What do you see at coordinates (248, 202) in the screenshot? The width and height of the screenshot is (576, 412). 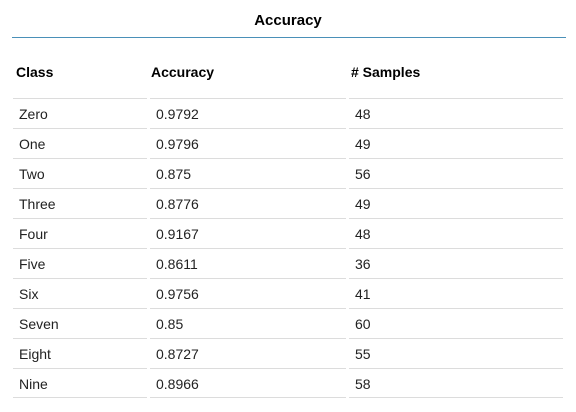 I see `cell-accuracy: 0.8776` at bounding box center [248, 202].